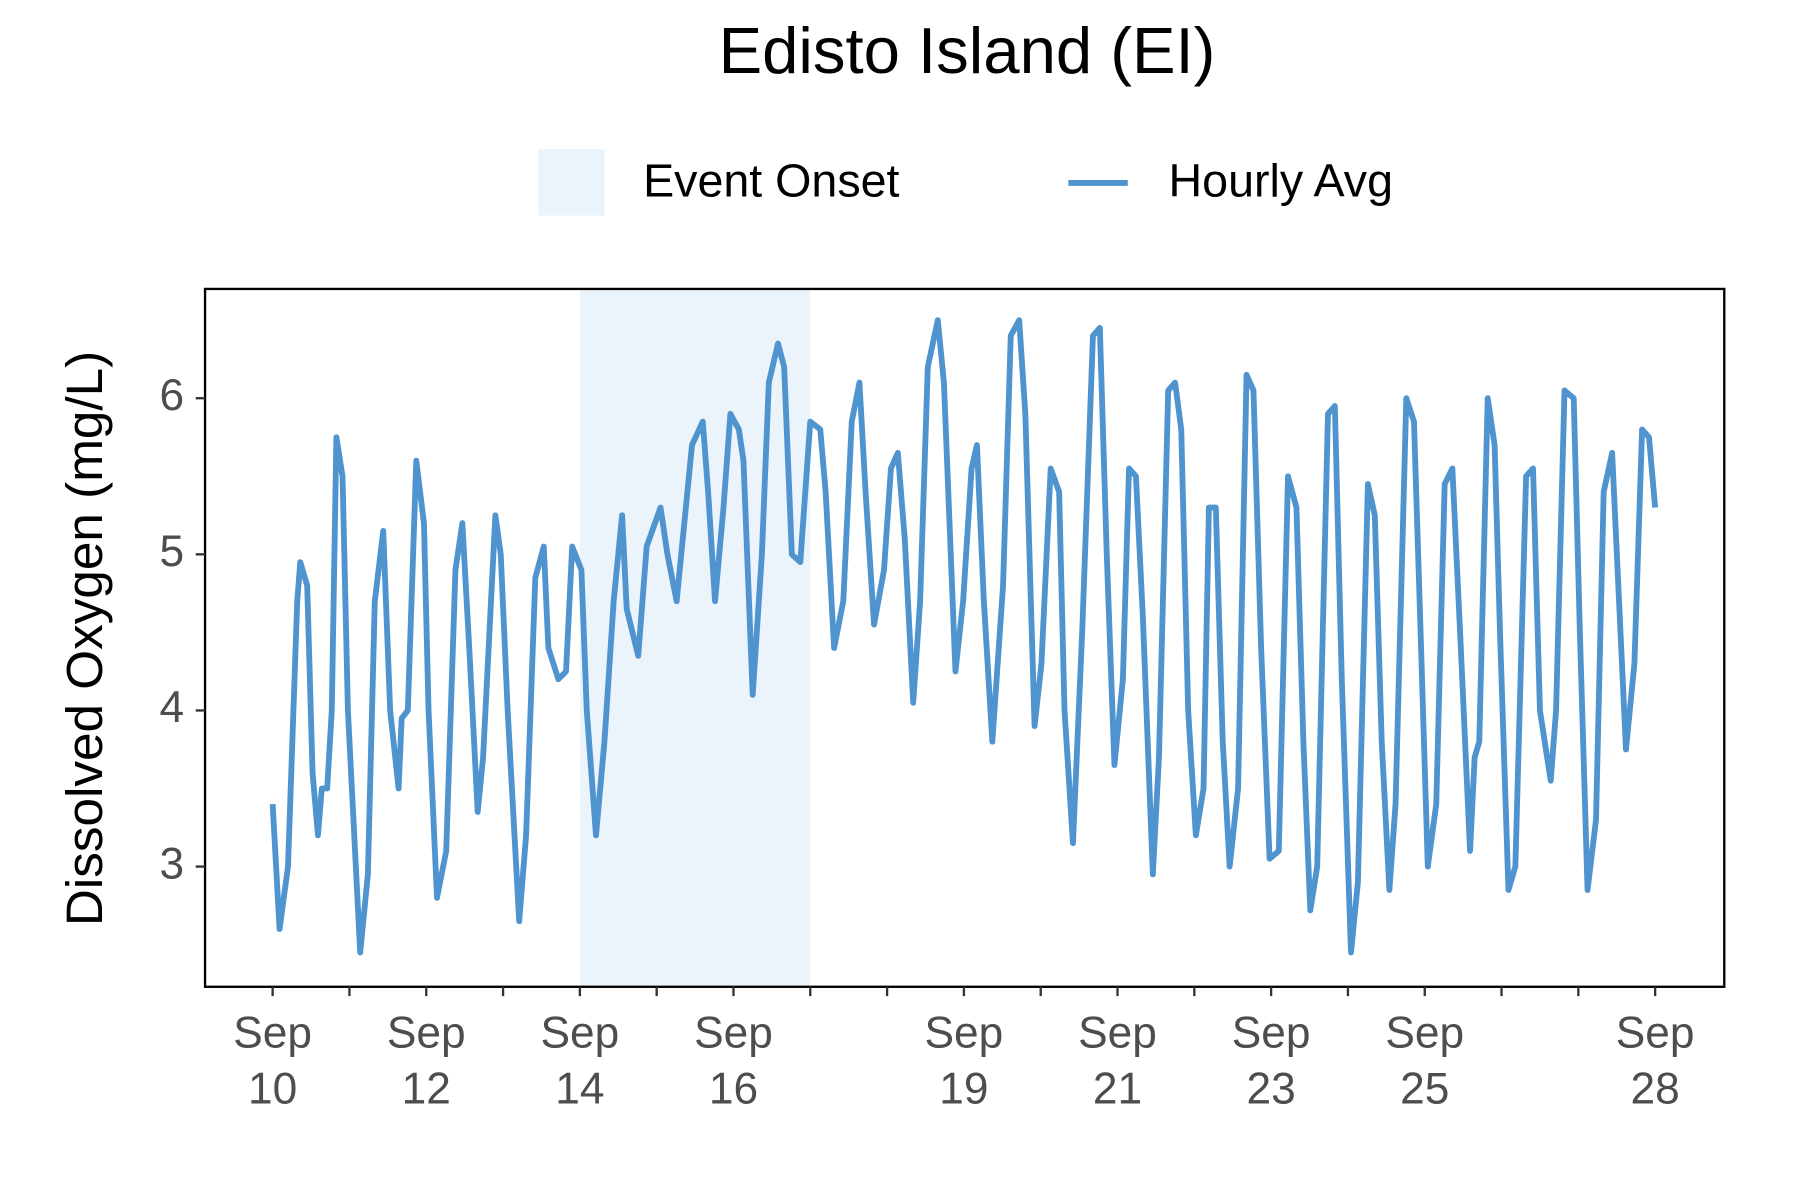 The width and height of the screenshot is (1800, 1200). I want to click on y-tick-label: 4, so click(171, 707).